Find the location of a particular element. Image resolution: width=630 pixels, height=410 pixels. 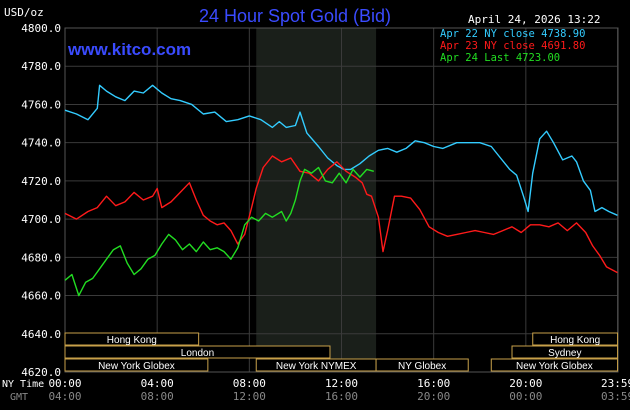

x-tick-label-gmt: 04:00 is located at coordinates (64, 396).